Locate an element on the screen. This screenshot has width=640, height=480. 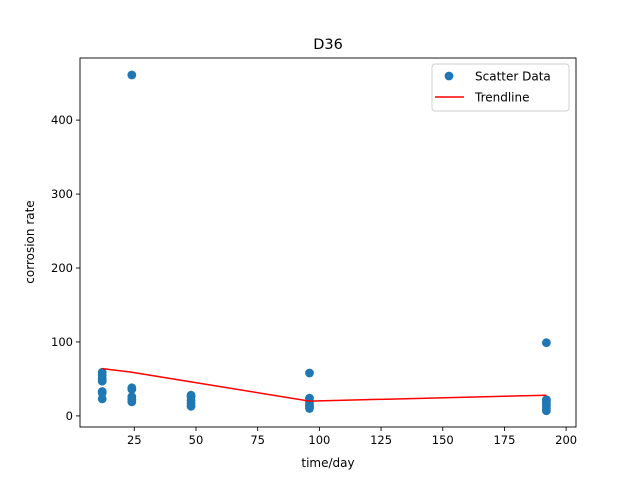
y-tick-label: 200 is located at coordinates (62, 268).